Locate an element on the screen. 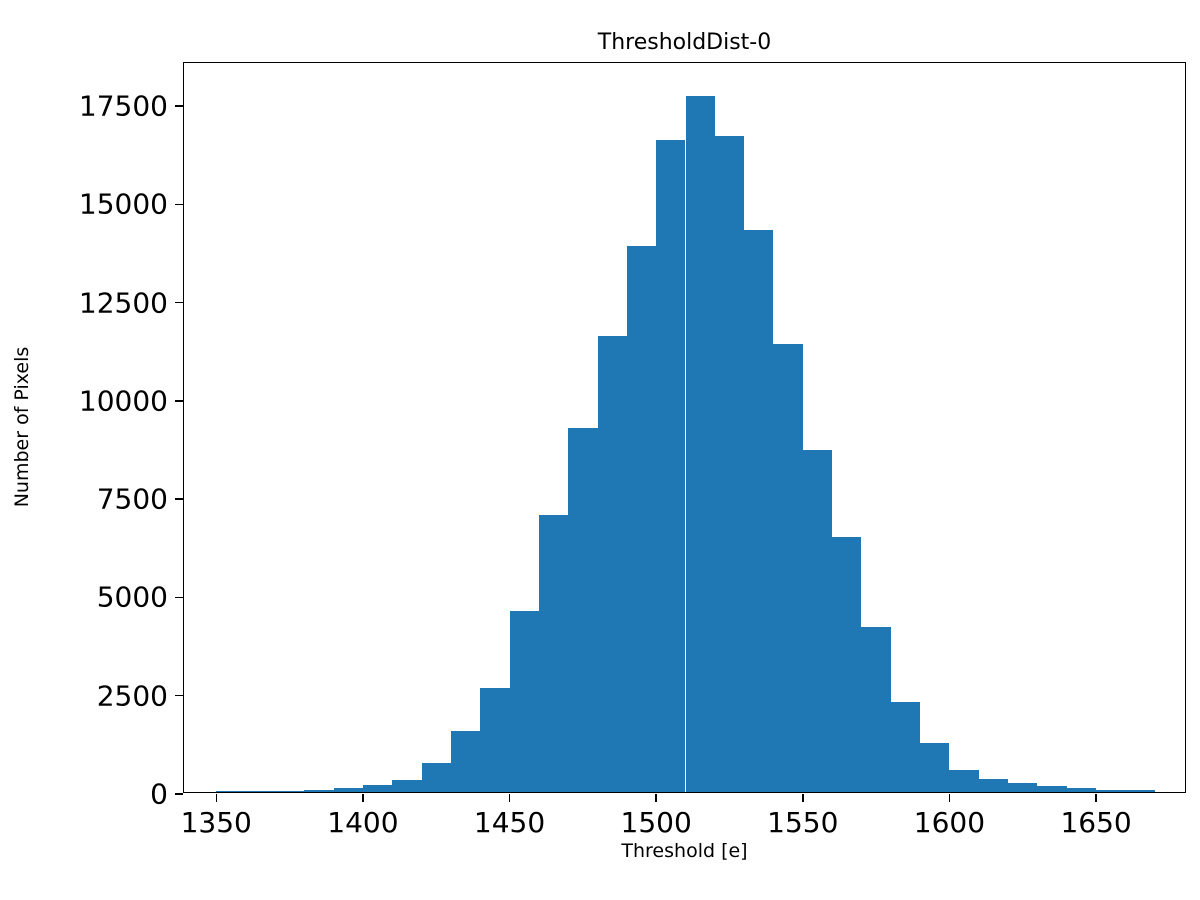 This screenshot has width=1200, height=900. x-tick-label: 1400 is located at coordinates (363, 822).